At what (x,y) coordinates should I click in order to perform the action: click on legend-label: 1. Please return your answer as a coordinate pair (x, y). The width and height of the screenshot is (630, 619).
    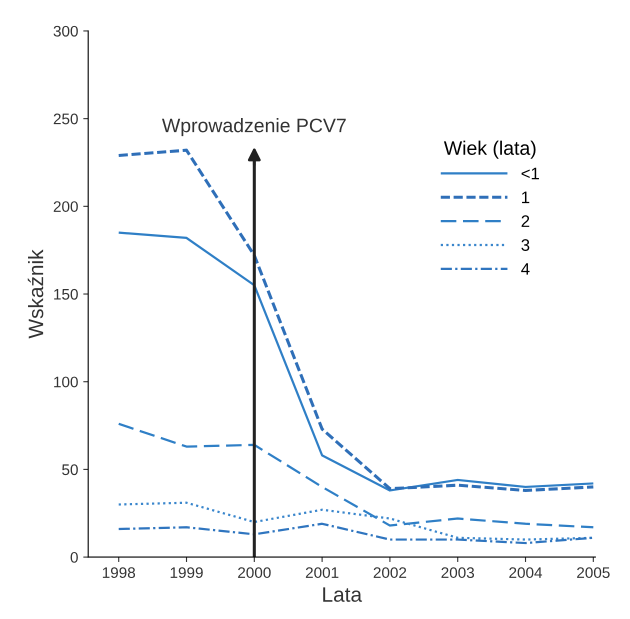
    Looking at the image, I should click on (526, 198).